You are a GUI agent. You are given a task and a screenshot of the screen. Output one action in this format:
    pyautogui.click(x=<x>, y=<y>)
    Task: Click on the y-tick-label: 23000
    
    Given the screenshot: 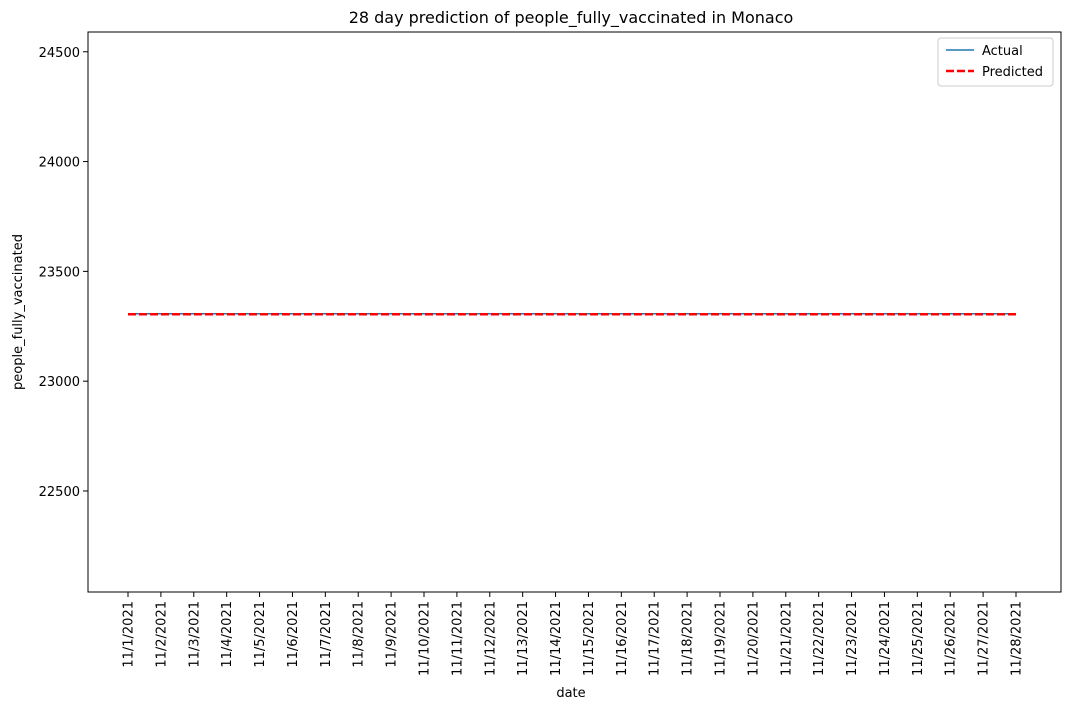 What is the action you would take?
    pyautogui.click(x=59, y=382)
    